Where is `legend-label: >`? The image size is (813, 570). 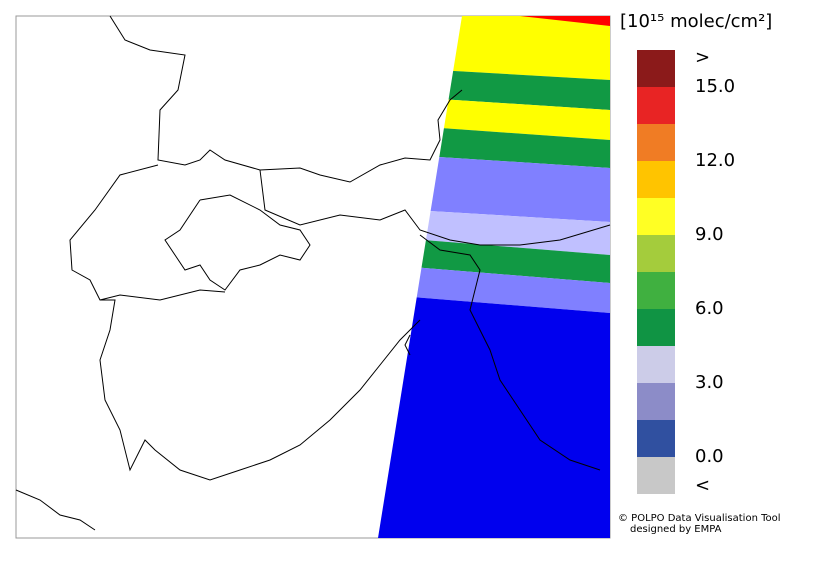
legend-label: > is located at coordinates (702, 57).